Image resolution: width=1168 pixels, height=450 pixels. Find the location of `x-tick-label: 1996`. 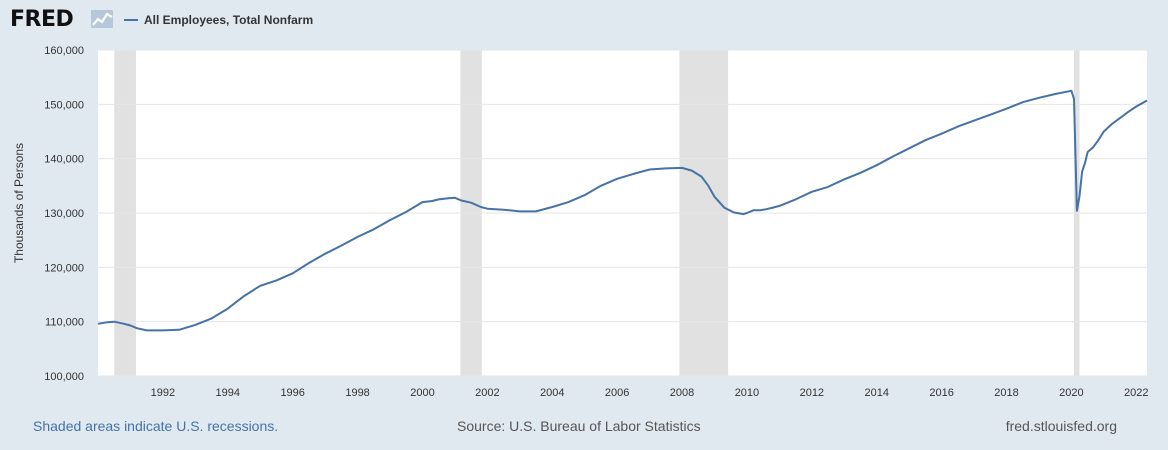

x-tick-label: 1996 is located at coordinates (292, 393).